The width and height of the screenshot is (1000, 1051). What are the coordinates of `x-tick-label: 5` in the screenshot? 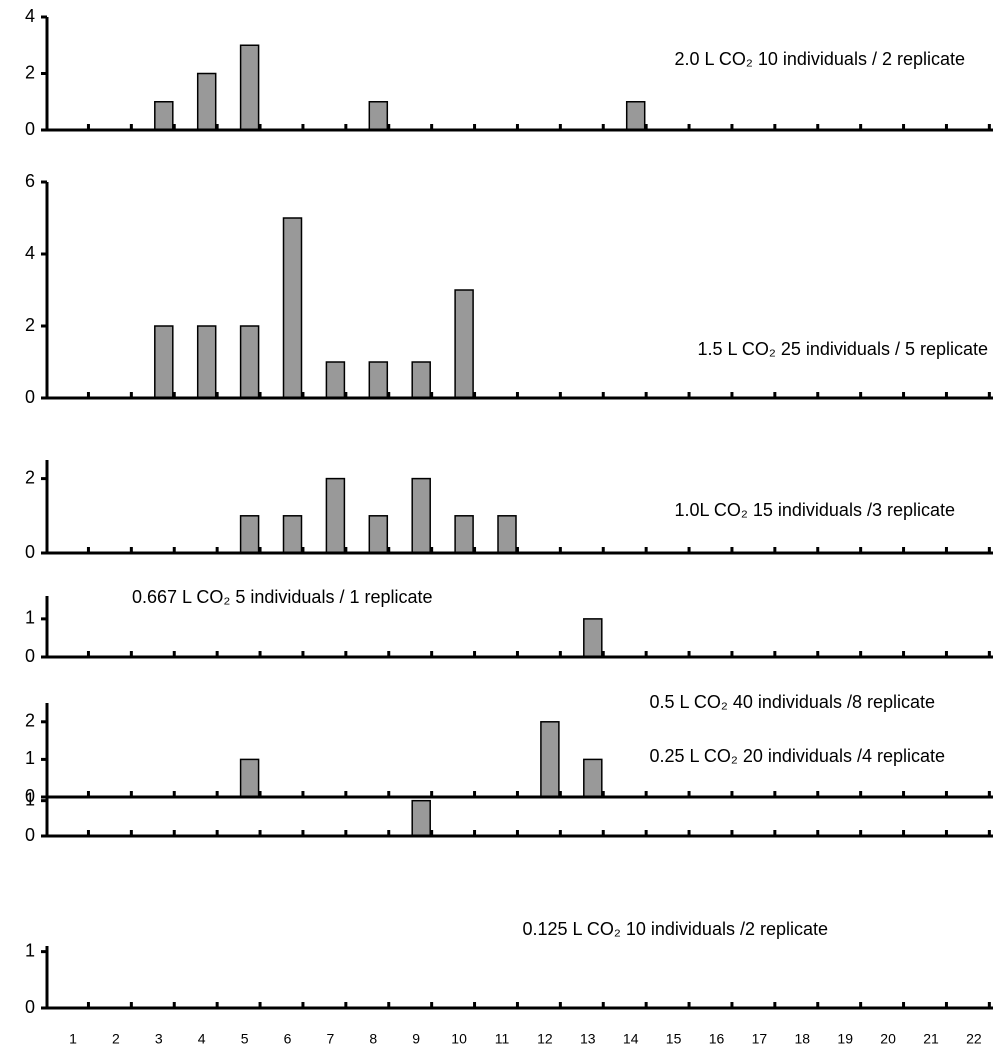 It's located at (245, 1039).